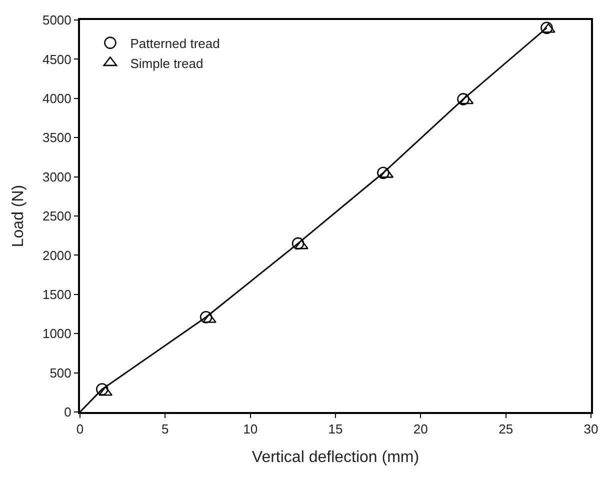  I want to click on y-tick-label: 2000, so click(57, 255).